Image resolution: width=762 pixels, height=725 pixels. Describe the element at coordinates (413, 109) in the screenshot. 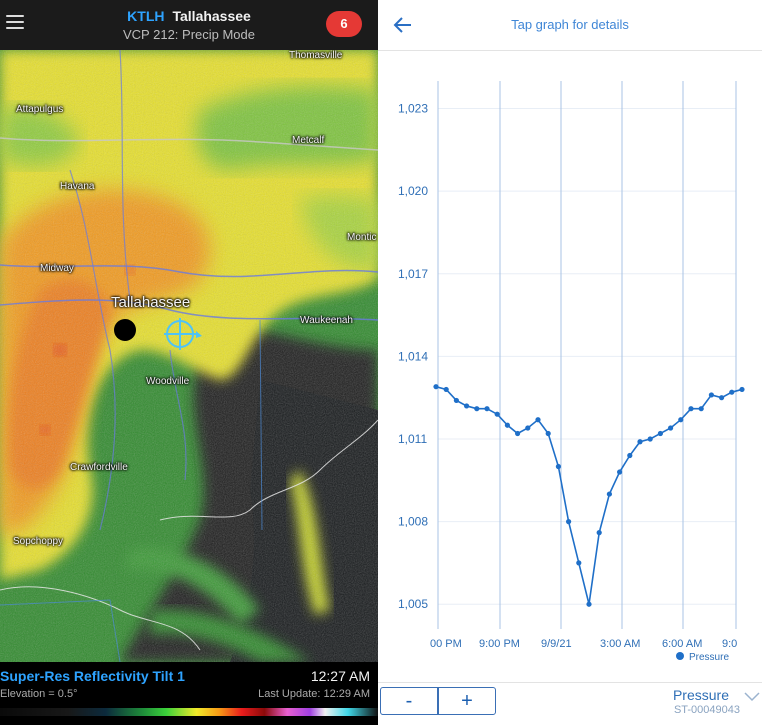

I see `y-tick-label: 1,023` at that location.